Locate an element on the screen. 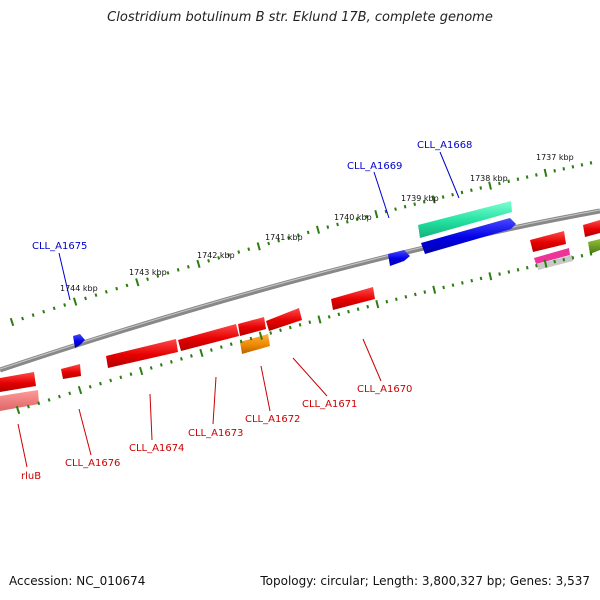  gene-label-cll-a1669: CLL_A1669 is located at coordinates (374, 166).